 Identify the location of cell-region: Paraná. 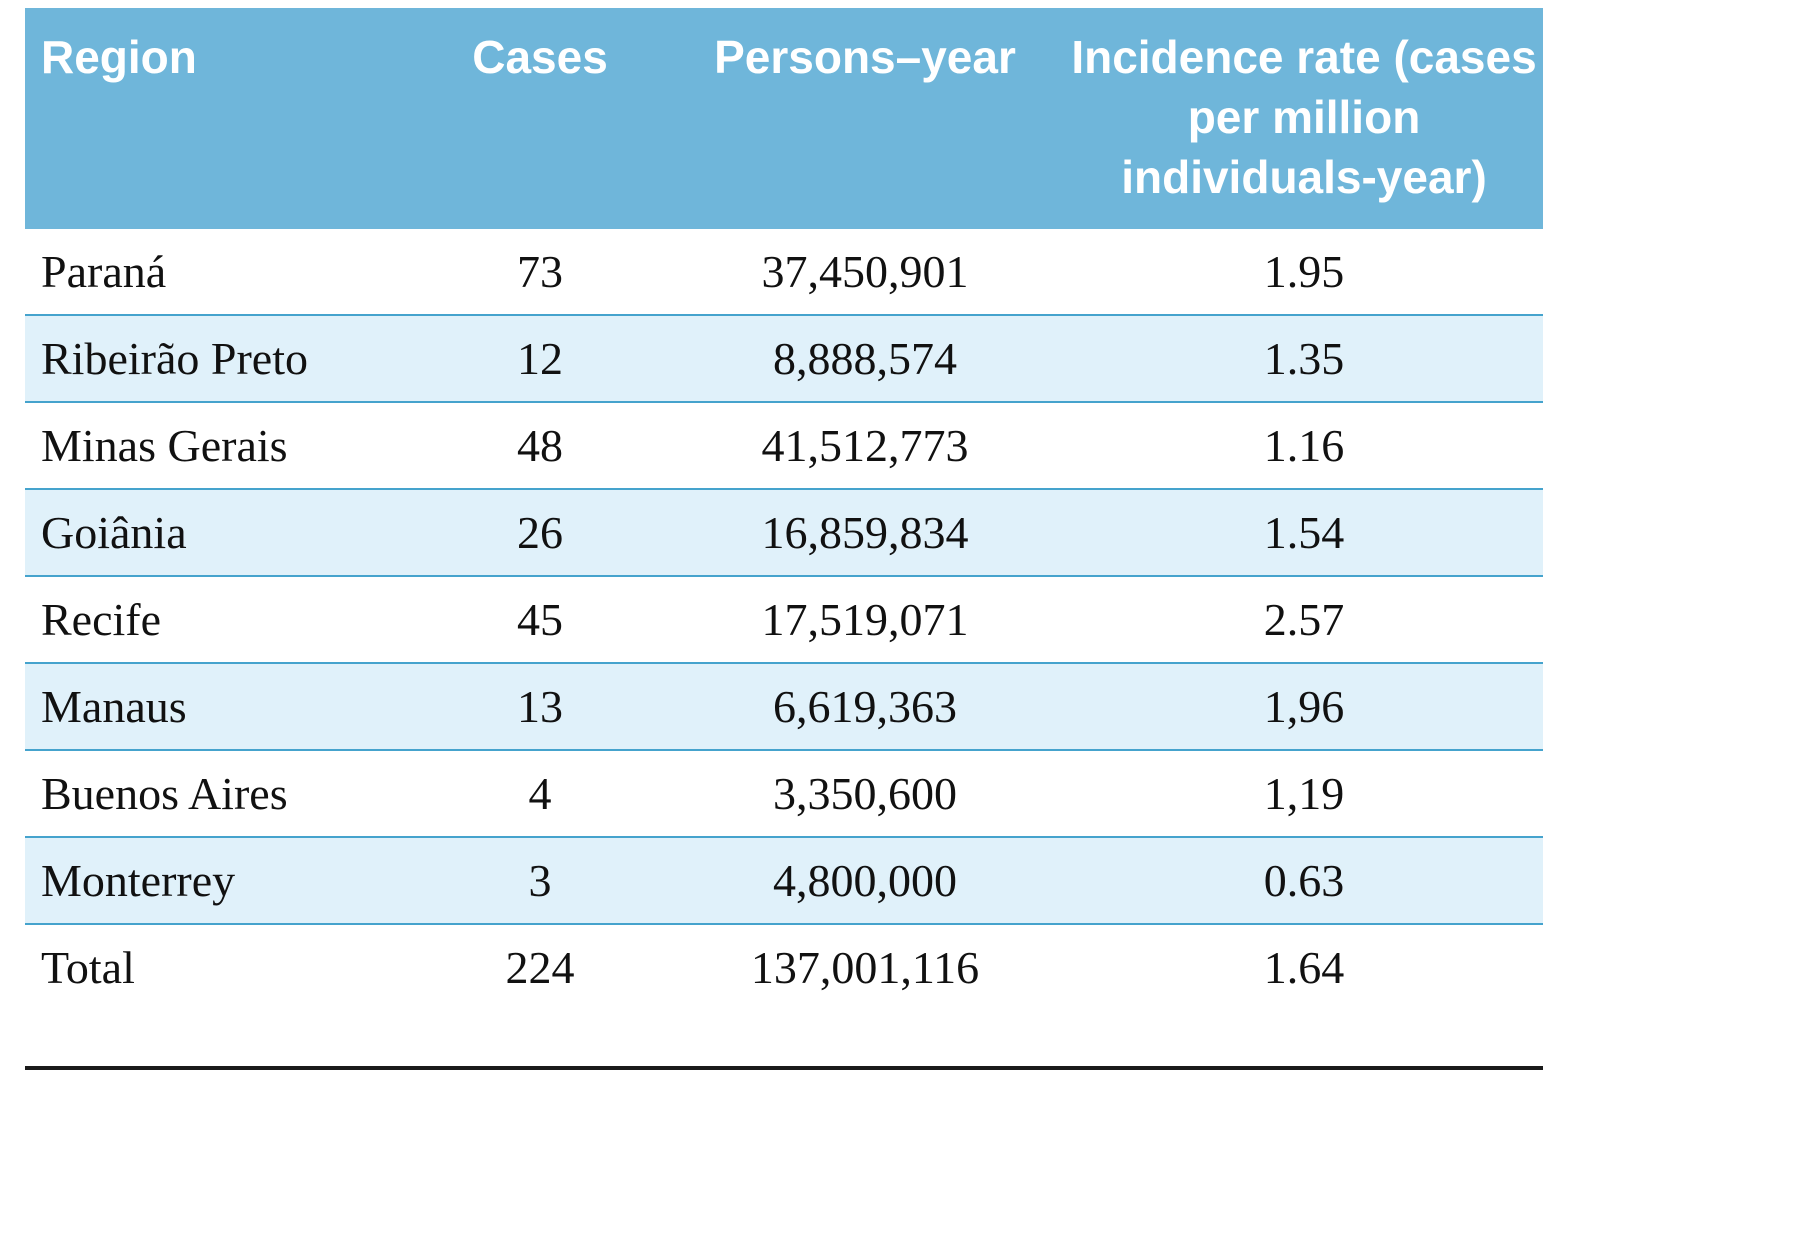
(104, 272).